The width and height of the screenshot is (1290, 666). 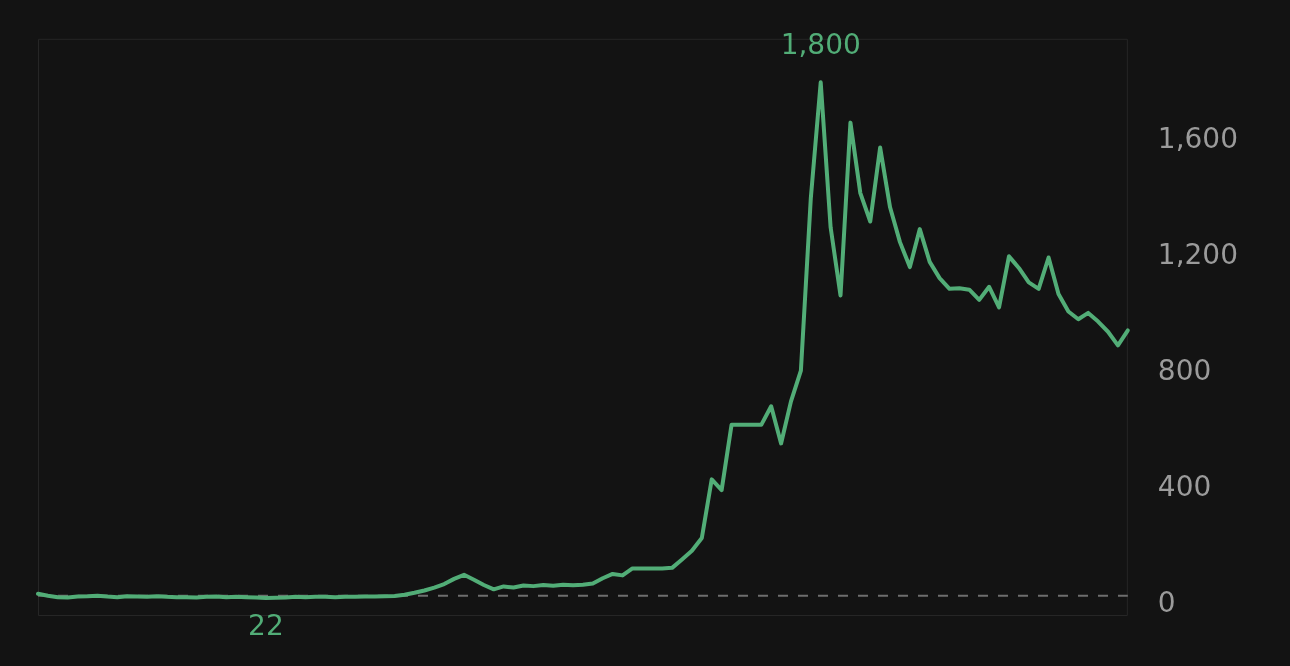 I want to click on y-tick-label: 800, so click(x=1184, y=370).